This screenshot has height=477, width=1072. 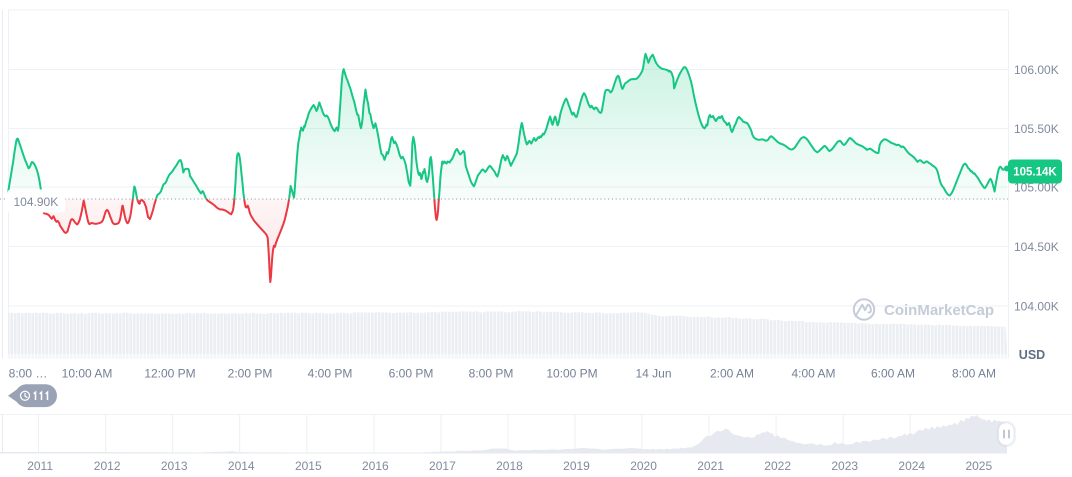 What do you see at coordinates (308, 466) in the screenshot?
I see `svg-text: 2015` at bounding box center [308, 466].